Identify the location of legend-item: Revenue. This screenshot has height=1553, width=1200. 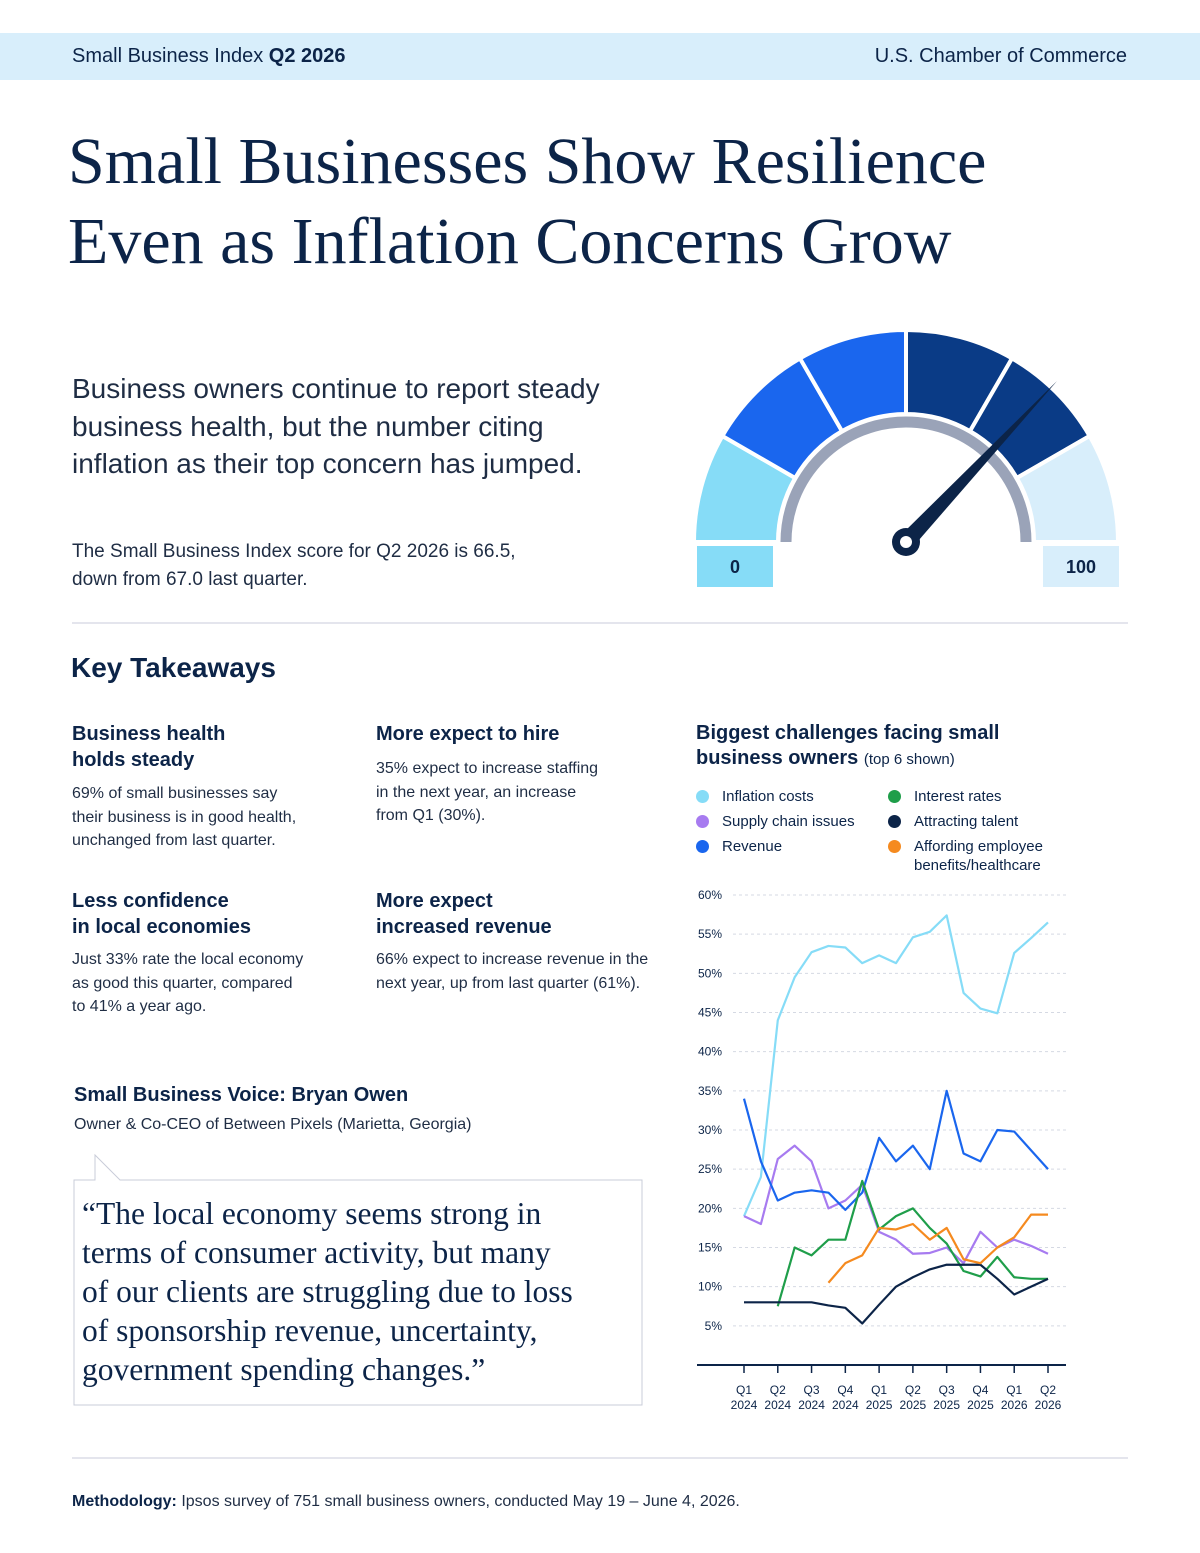
(781, 846).